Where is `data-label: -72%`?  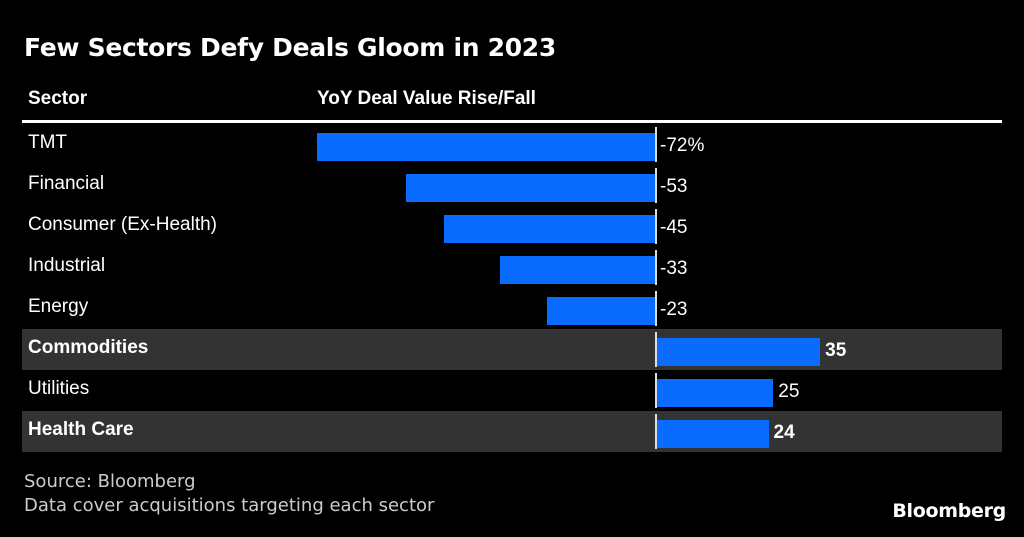
data-label: -72% is located at coordinates (682, 145).